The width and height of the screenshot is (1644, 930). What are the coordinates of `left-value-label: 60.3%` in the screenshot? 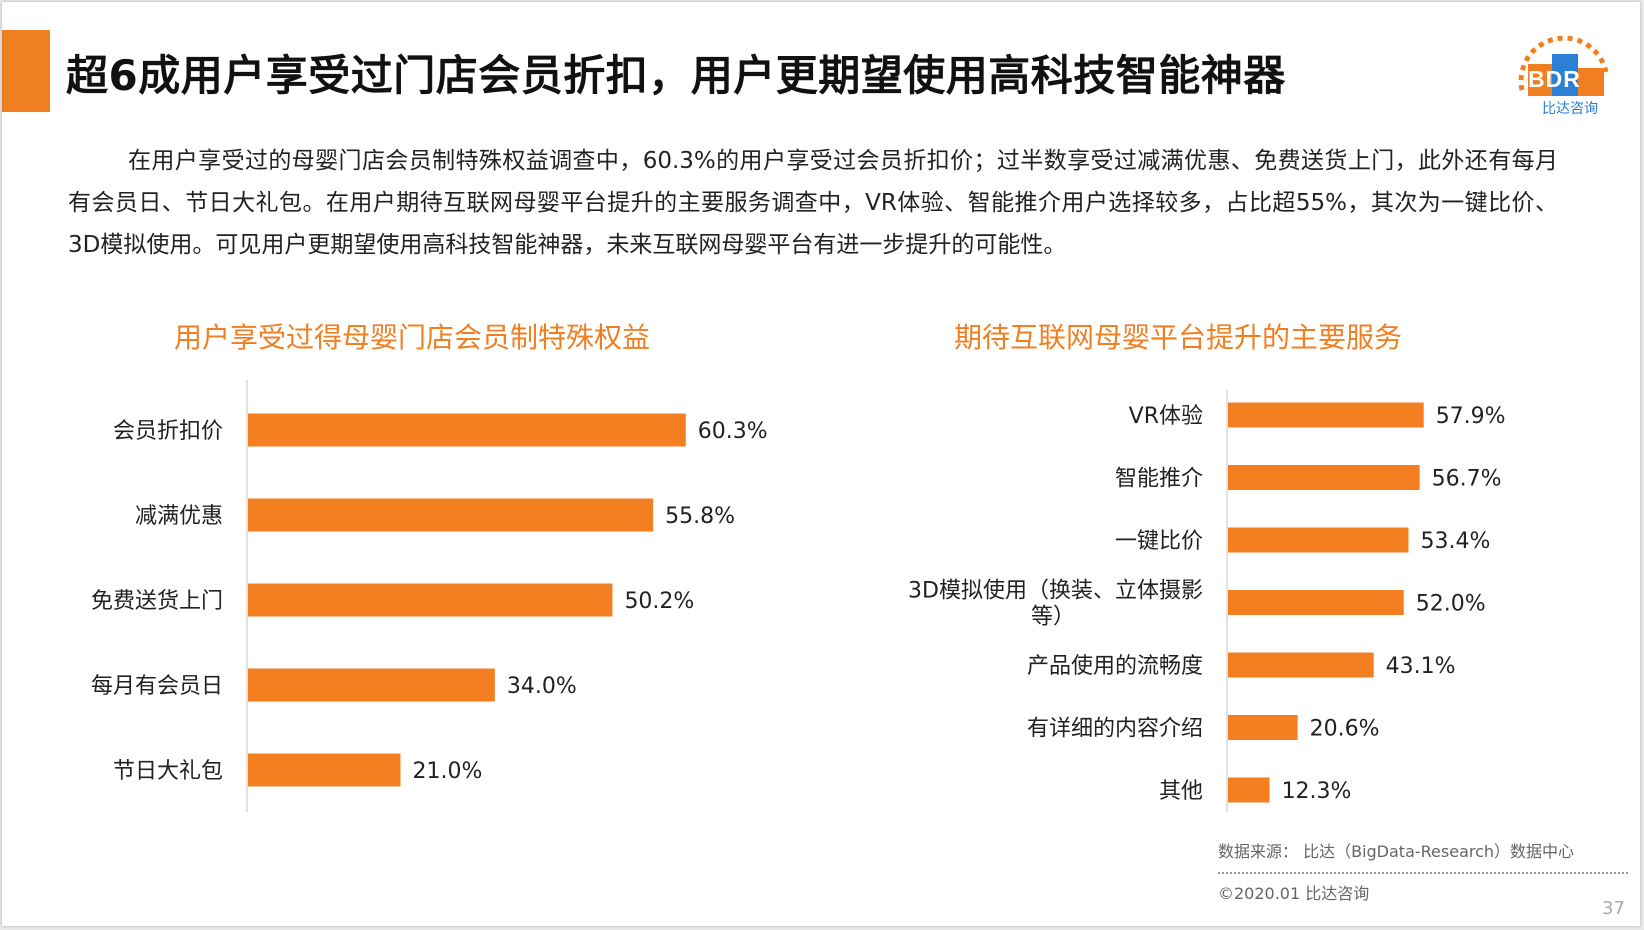 It's located at (733, 431).